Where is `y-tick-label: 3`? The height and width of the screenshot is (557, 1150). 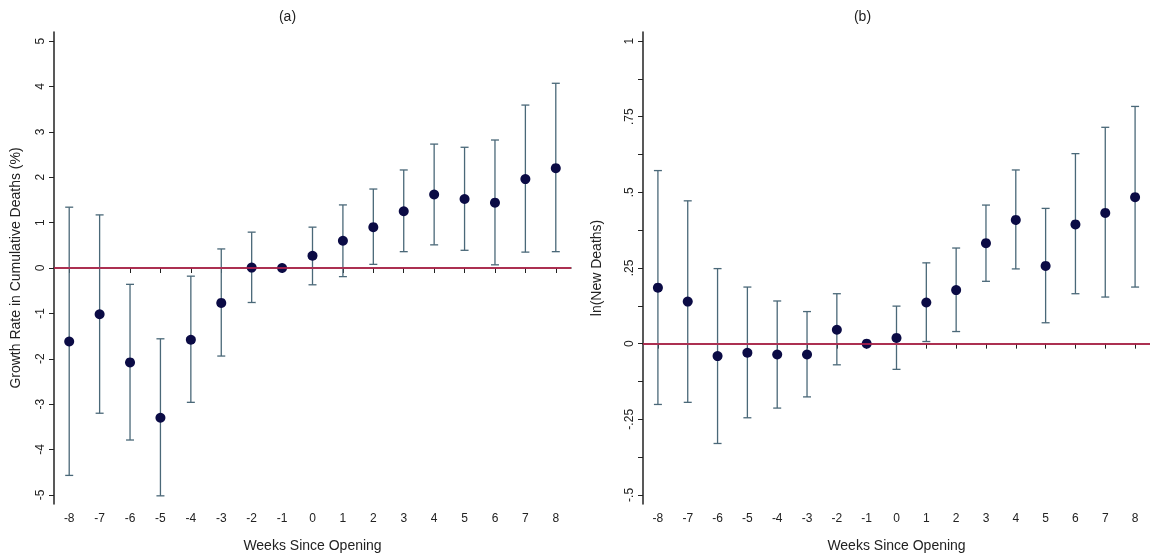 y-tick-label: 3 is located at coordinates (40, 132).